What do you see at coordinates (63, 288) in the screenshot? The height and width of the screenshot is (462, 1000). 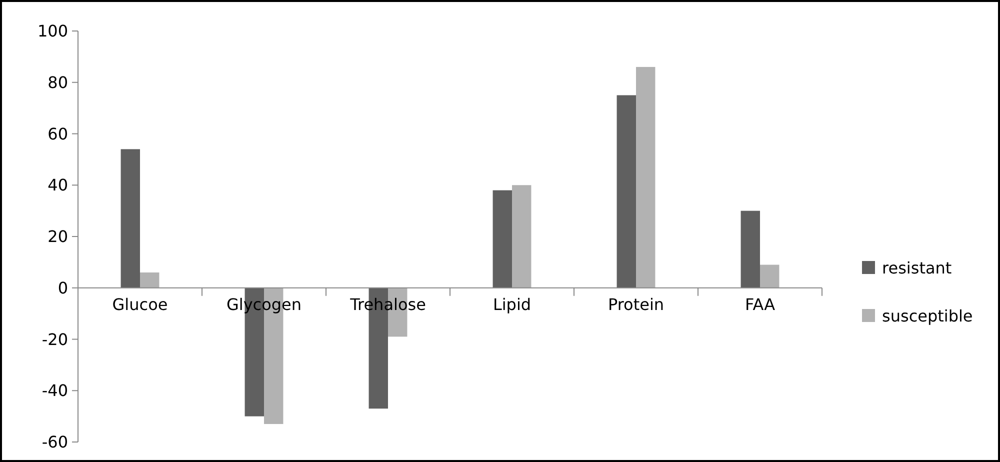 I see `y-tick-label: 0` at bounding box center [63, 288].